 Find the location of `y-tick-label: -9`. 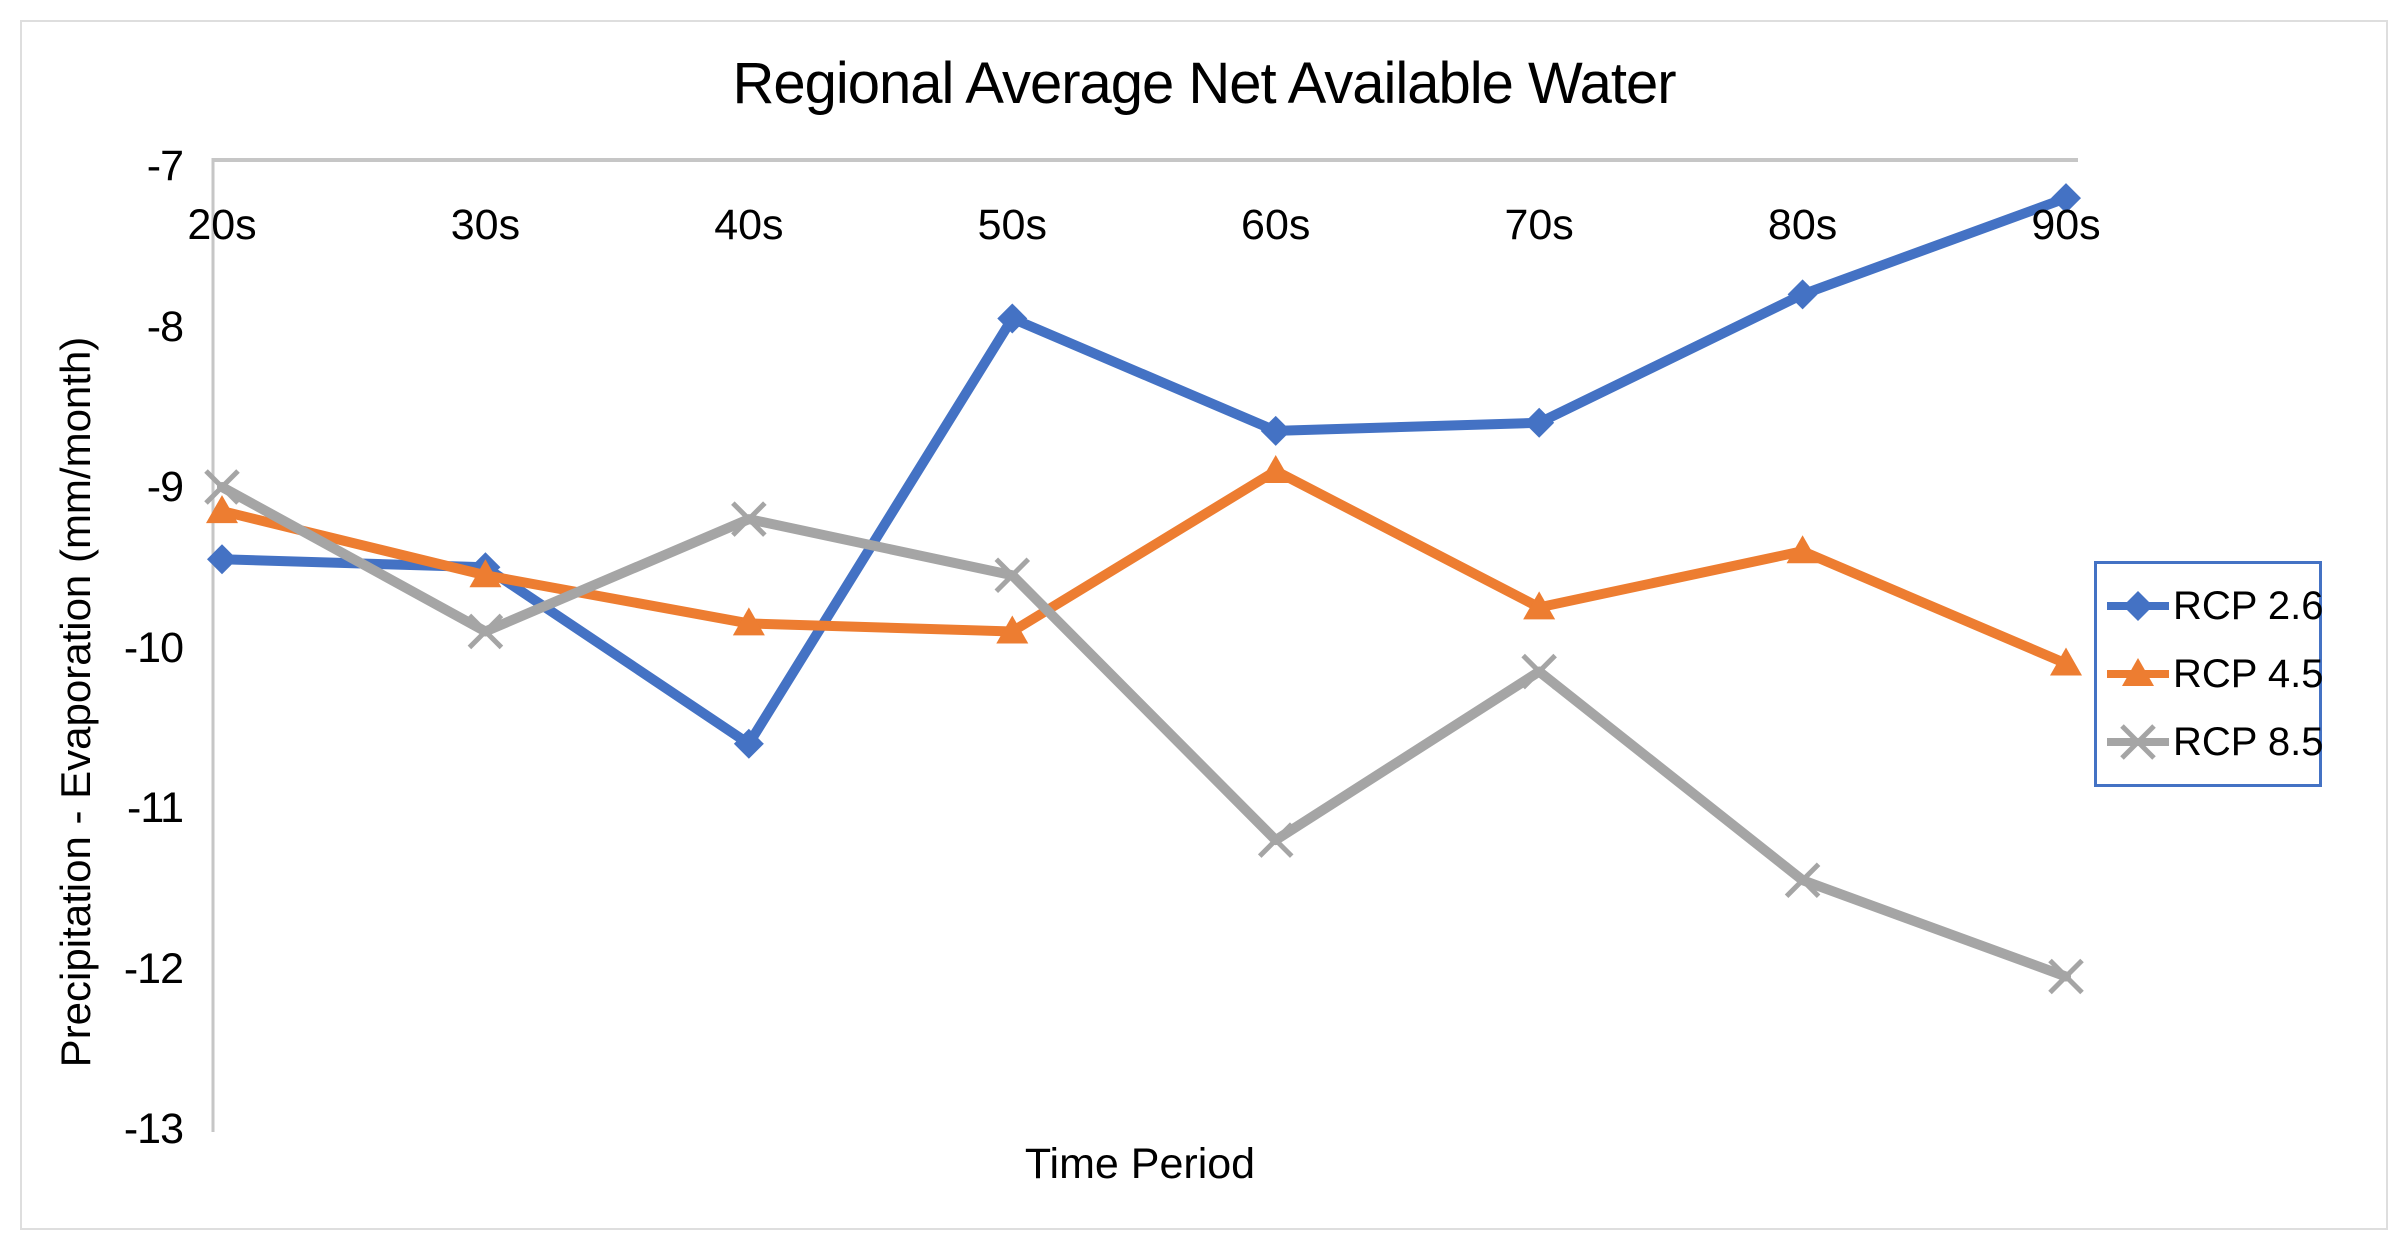

y-tick-label: -9 is located at coordinates (165, 487).